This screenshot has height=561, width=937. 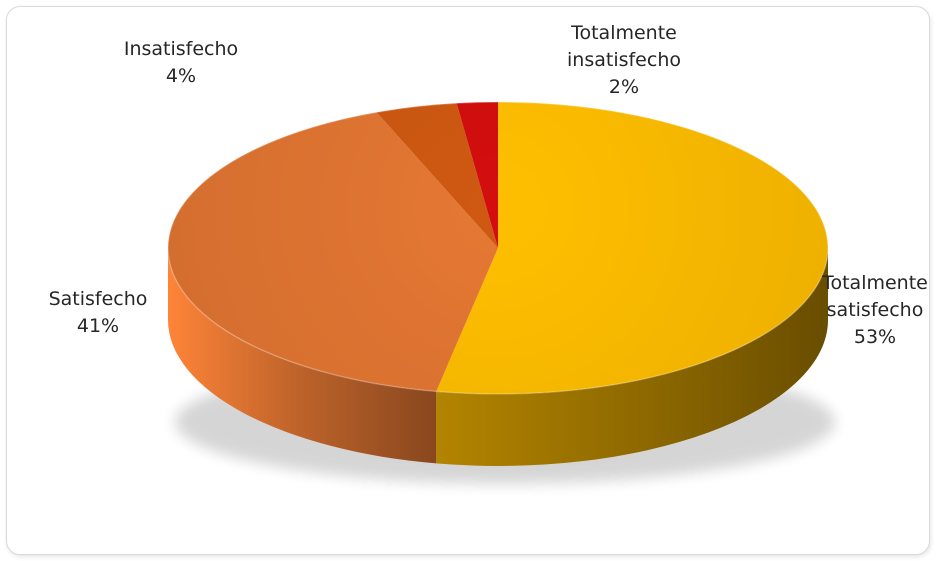 I want to click on slice-label-2: Insatisfecho 4%, so click(x=181, y=62).